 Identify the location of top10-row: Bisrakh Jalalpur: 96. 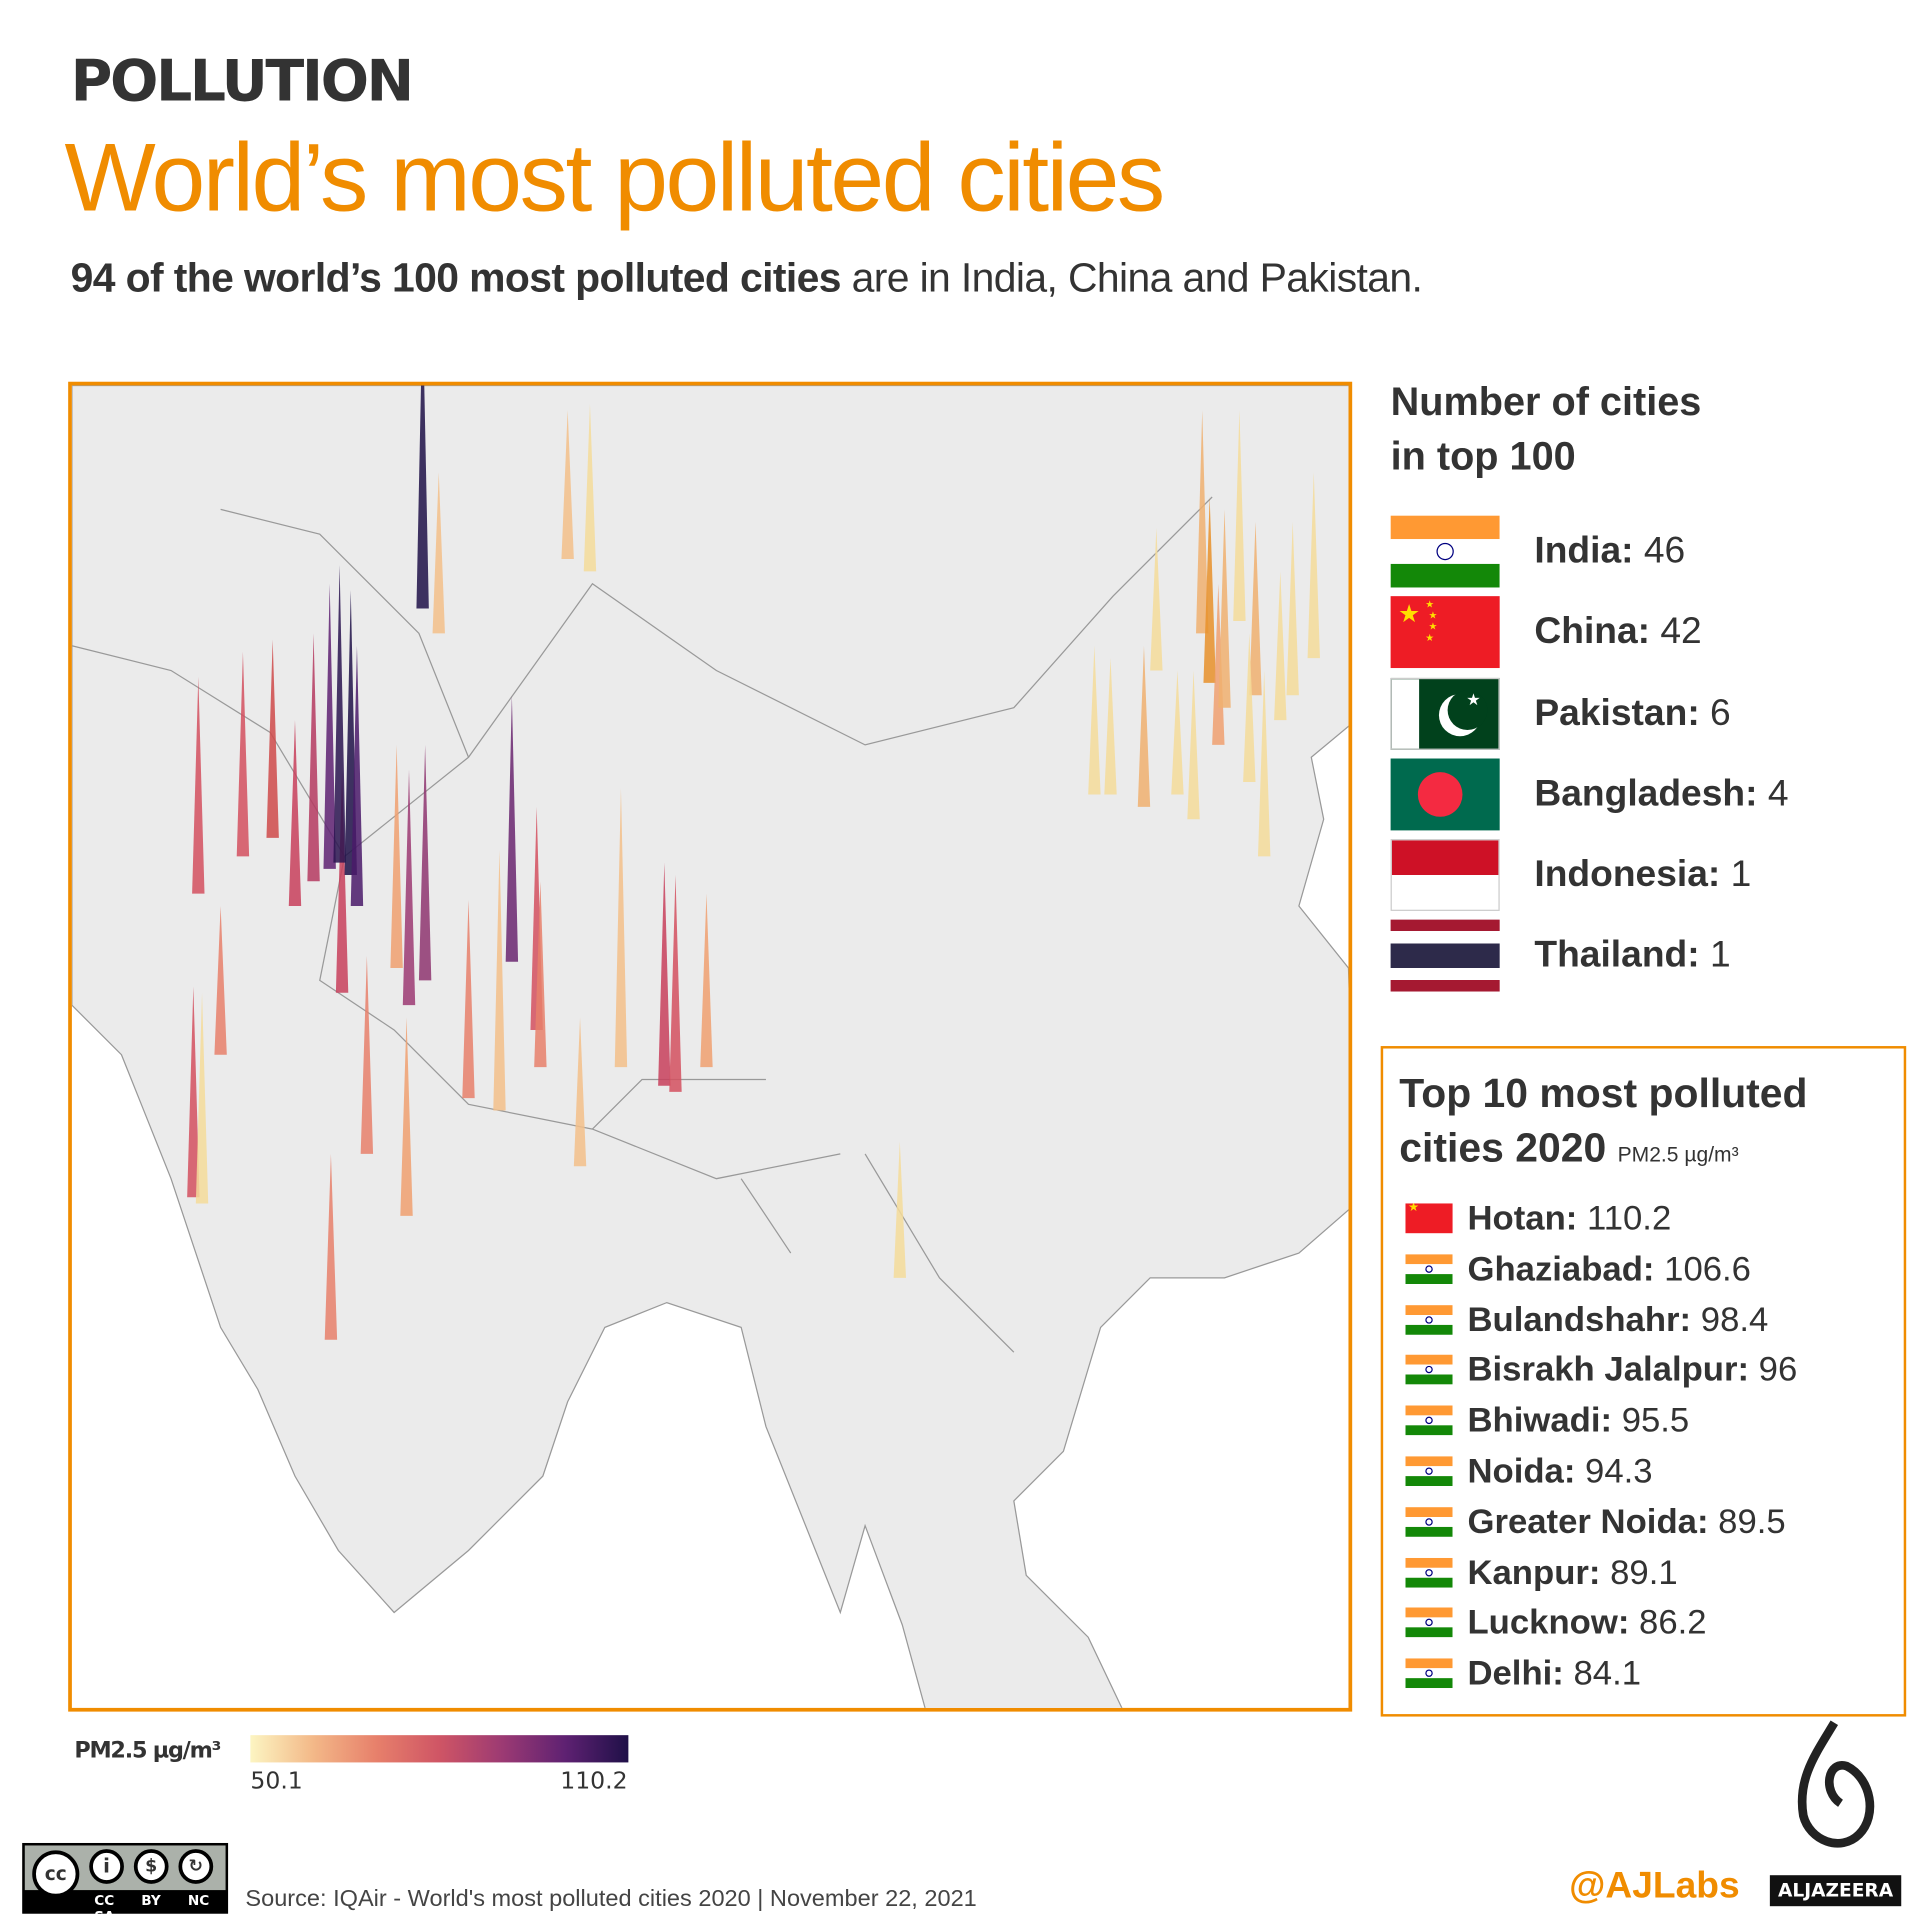
(1601, 1369).